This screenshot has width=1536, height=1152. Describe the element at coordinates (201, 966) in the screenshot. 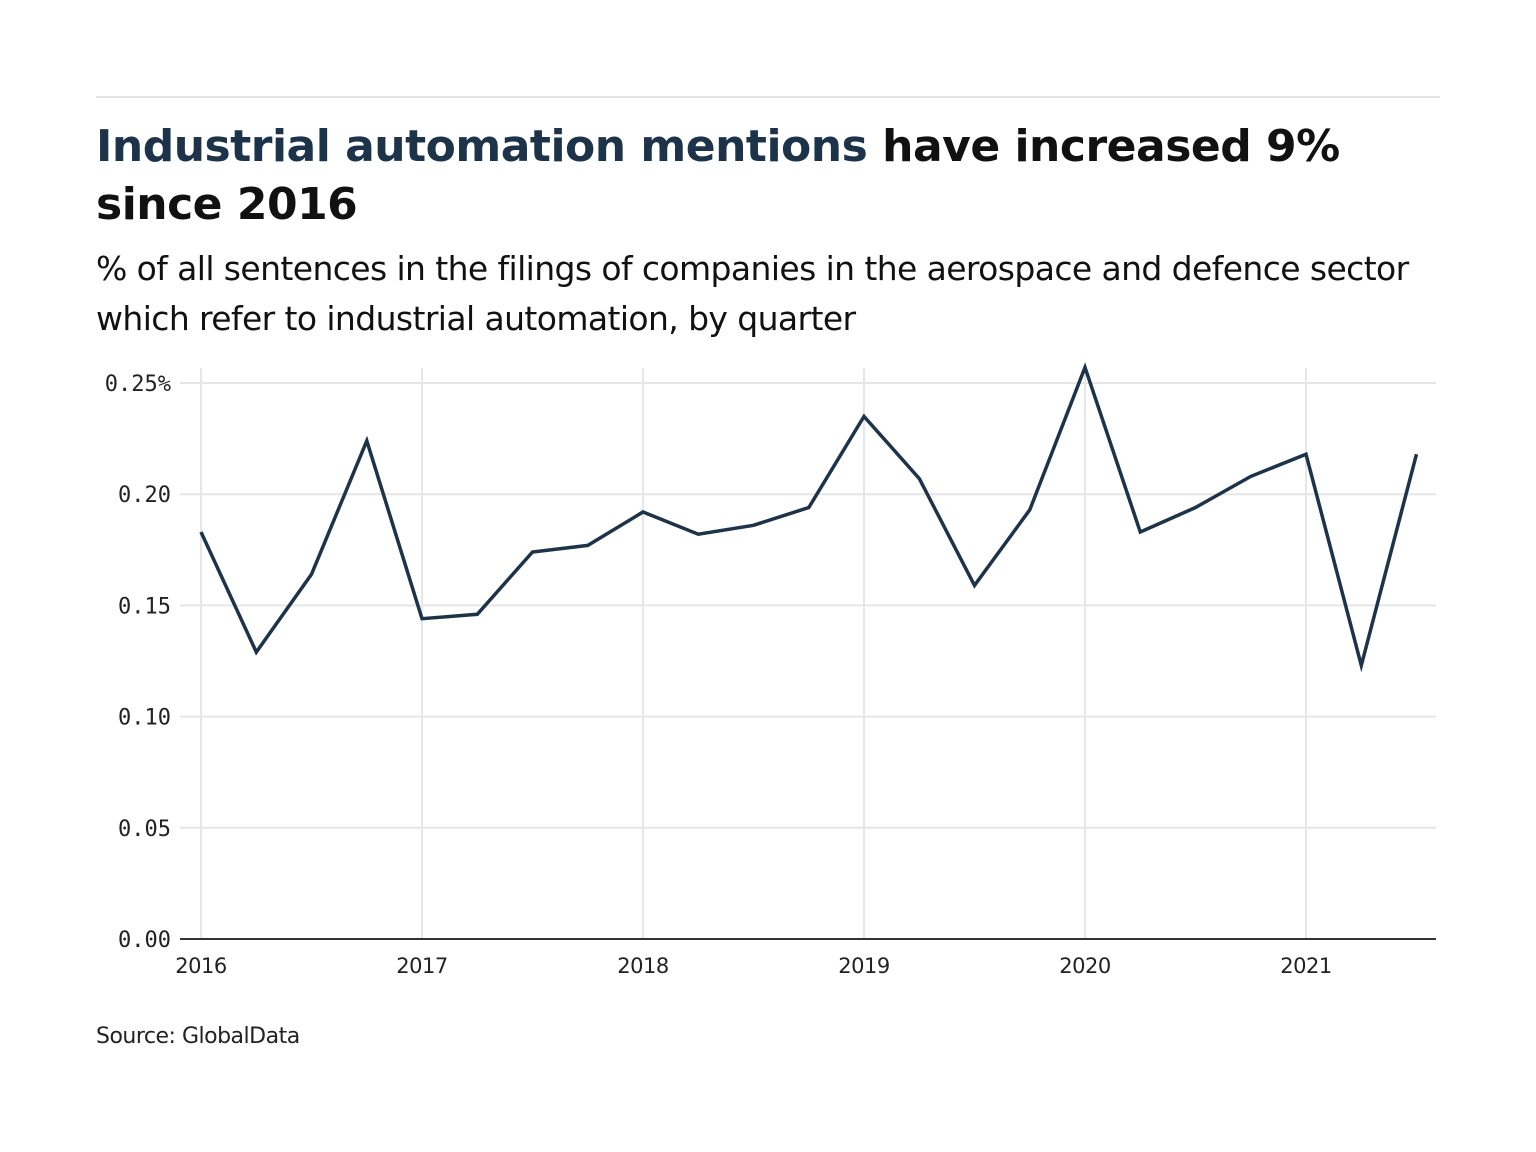

I see `x-tick-label: 2016` at that location.